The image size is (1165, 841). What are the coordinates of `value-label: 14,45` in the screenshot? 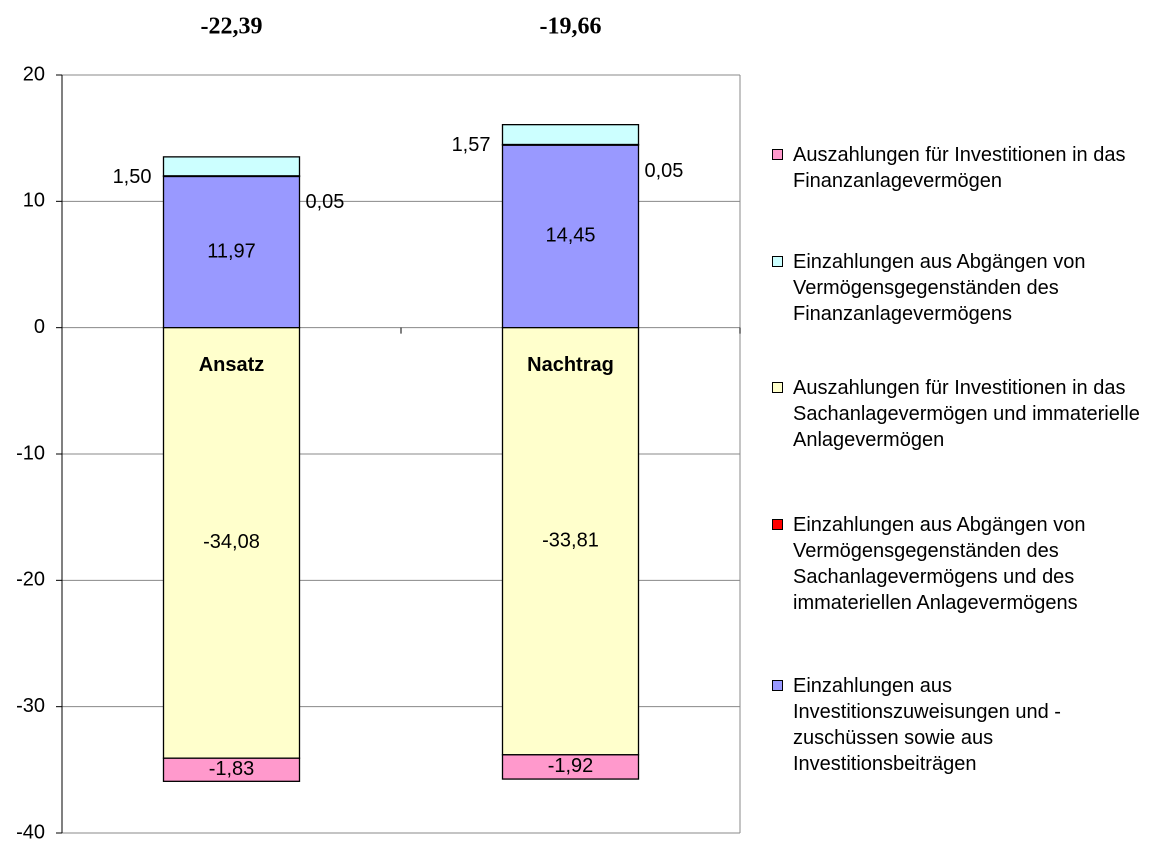 It's located at (570, 236).